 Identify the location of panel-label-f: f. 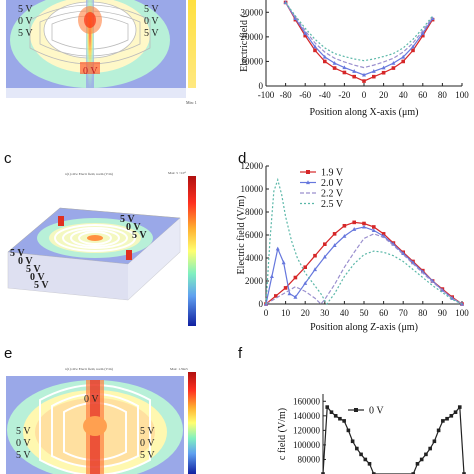
(240, 353).